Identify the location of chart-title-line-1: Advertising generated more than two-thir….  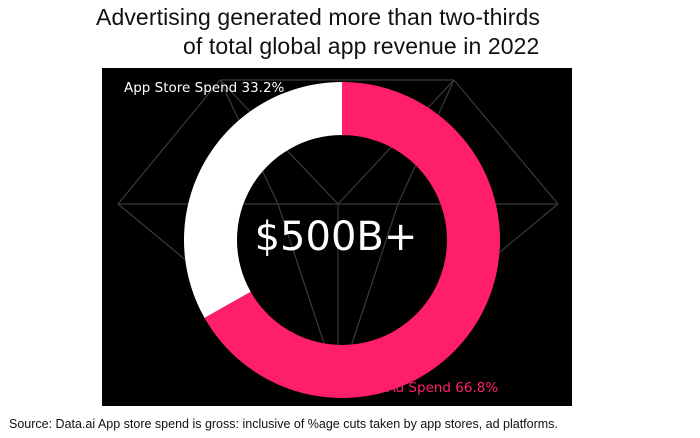
(318, 17).